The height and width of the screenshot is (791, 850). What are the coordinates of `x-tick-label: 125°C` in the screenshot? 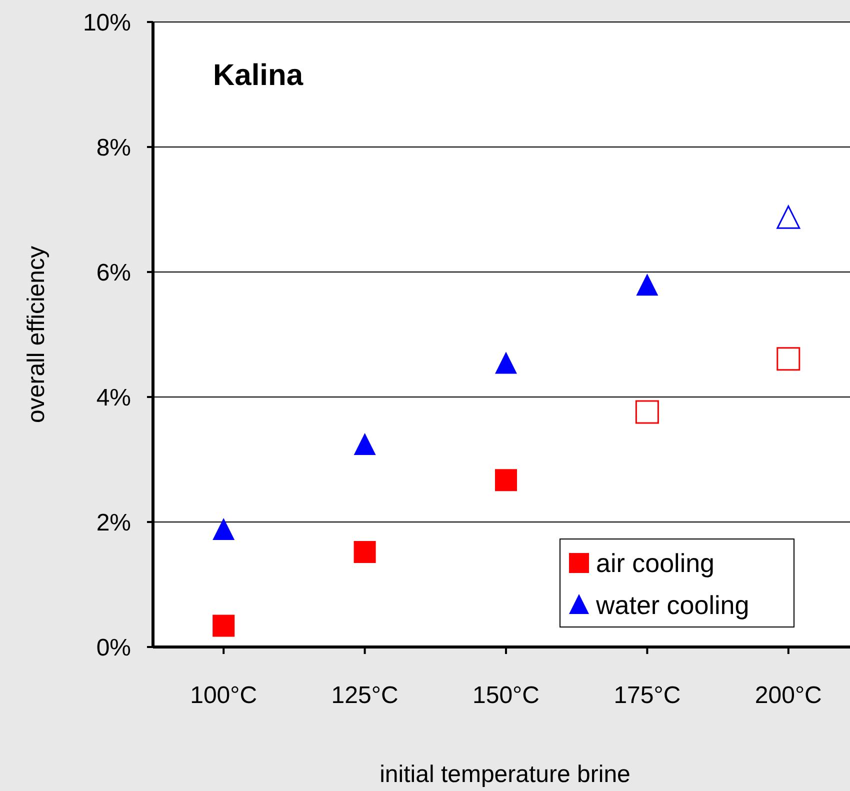 It's located at (364, 695).